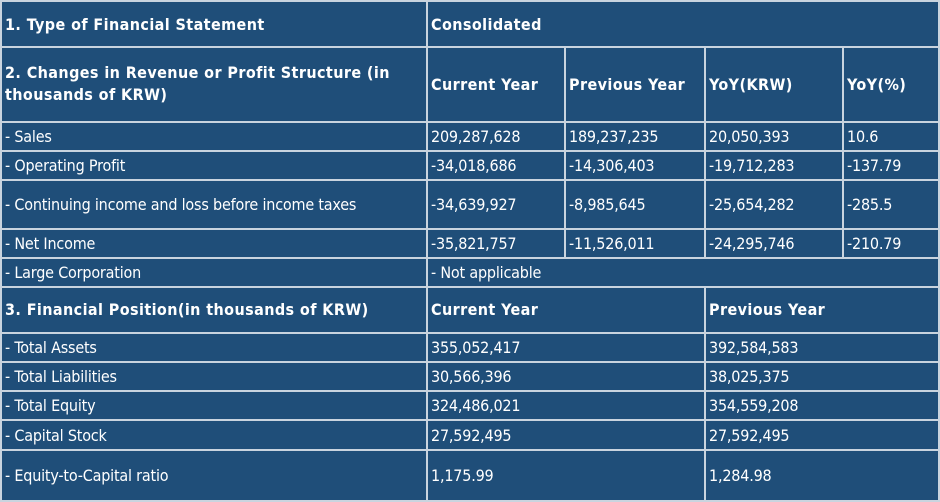 The width and height of the screenshot is (940, 502). What do you see at coordinates (774, 243) in the screenshot?
I see `cell-yoy-krw: -24,295,746` at bounding box center [774, 243].